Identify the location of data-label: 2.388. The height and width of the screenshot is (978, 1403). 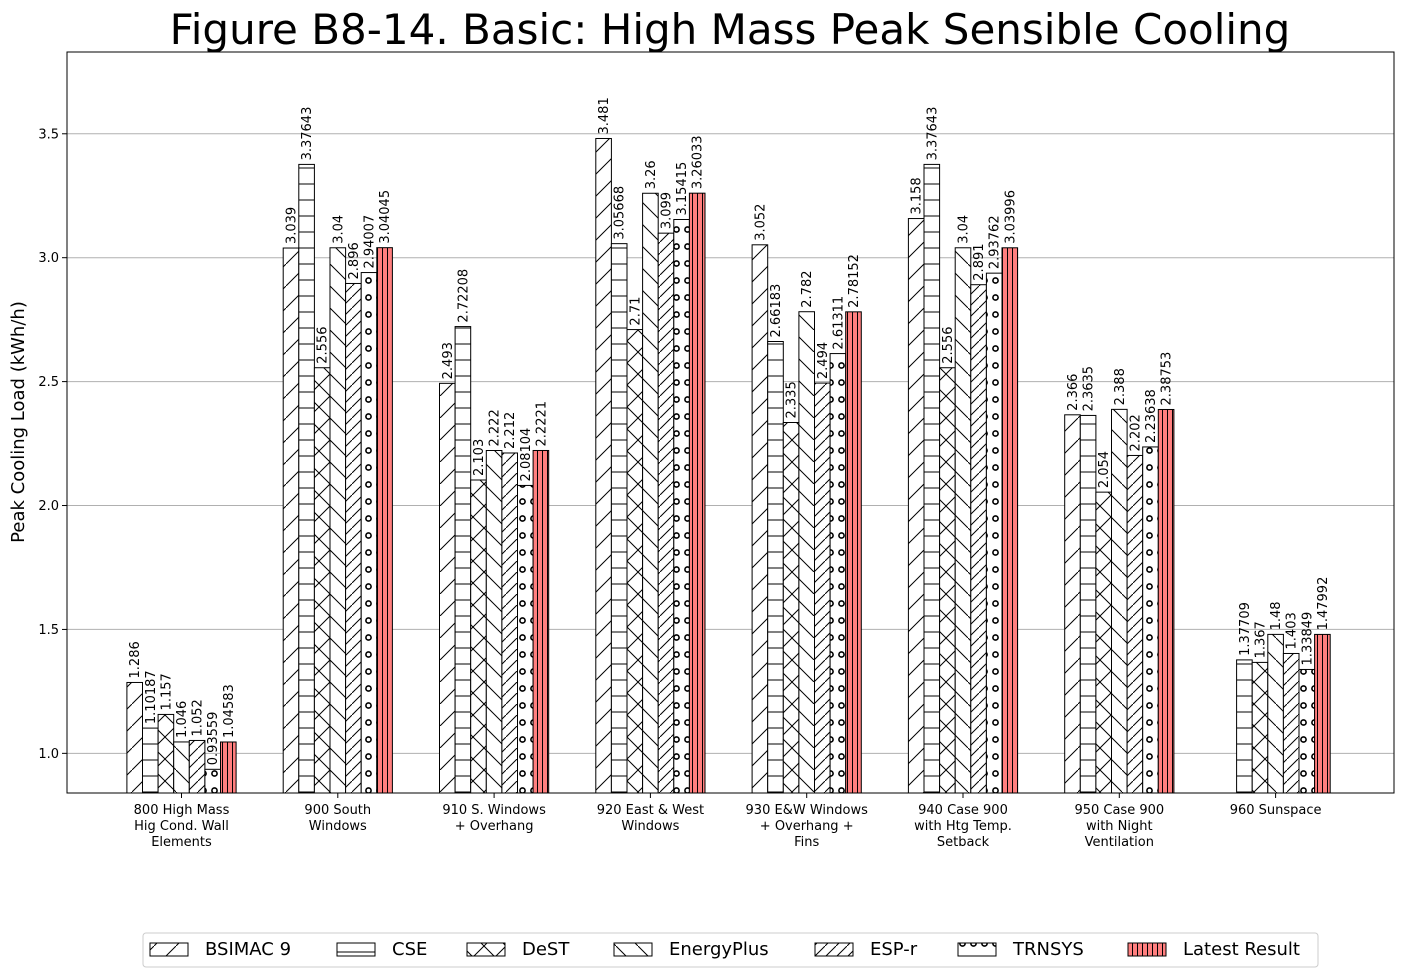
(1120, 386).